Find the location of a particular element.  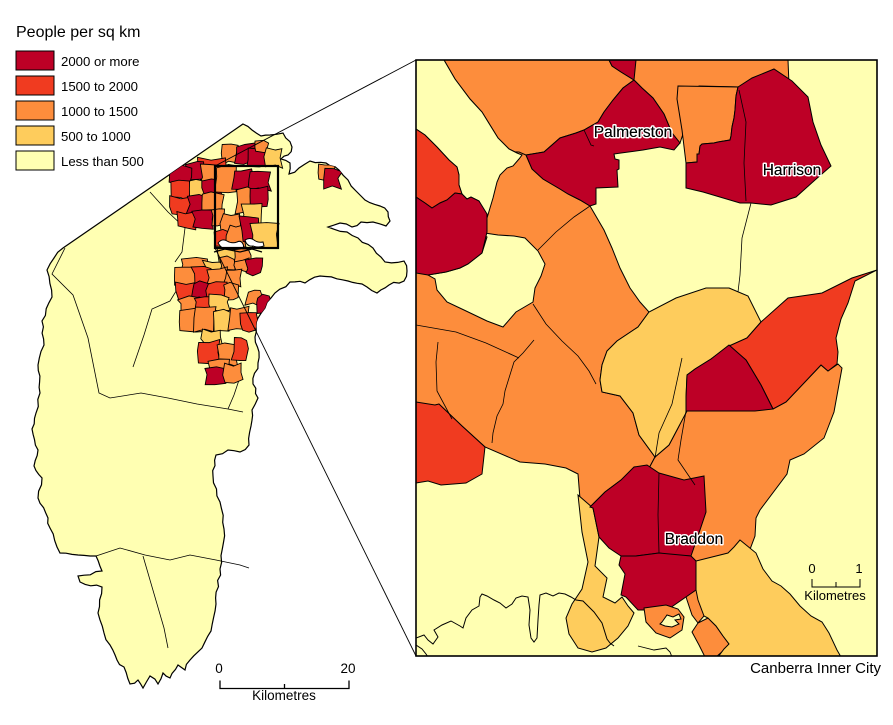

svg-text: 1 is located at coordinates (858, 568).